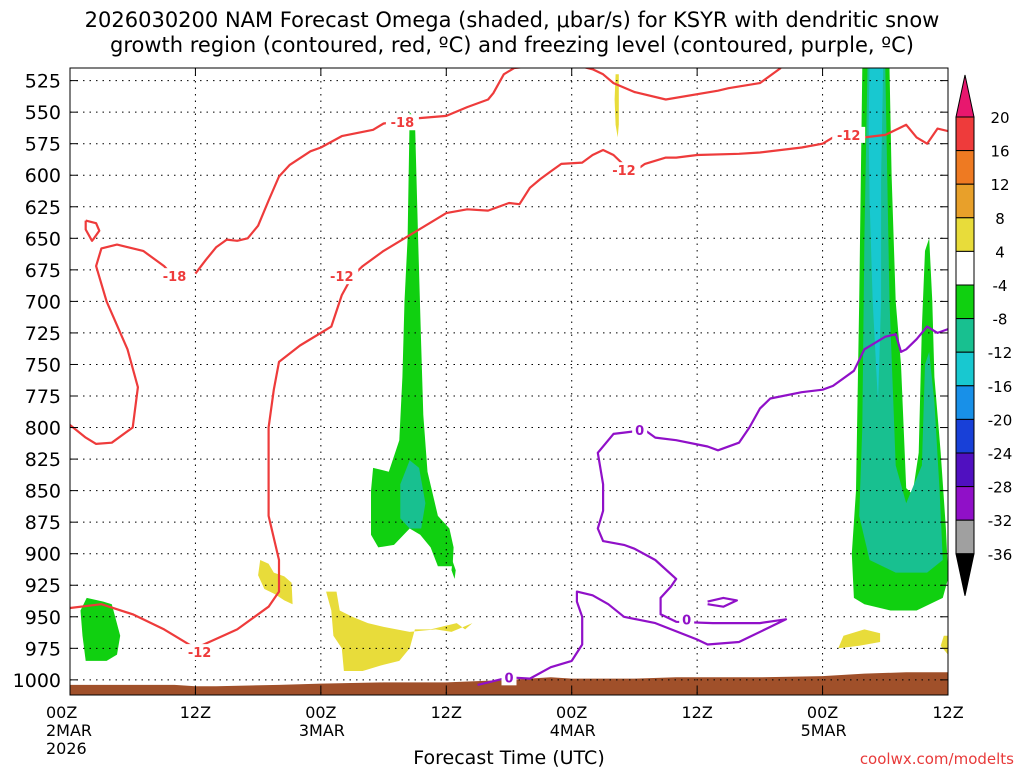  Describe the element at coordinates (43, 145) in the screenshot. I see `y-tick-label-2: 575` at that location.